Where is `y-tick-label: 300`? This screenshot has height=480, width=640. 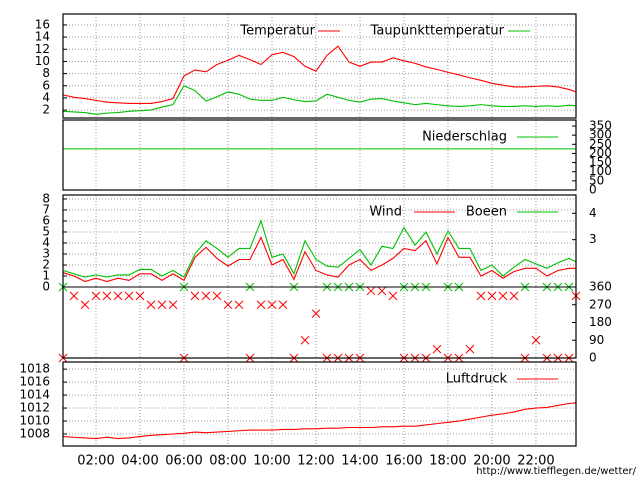
y-tick-label: 300 is located at coordinates (600, 135).